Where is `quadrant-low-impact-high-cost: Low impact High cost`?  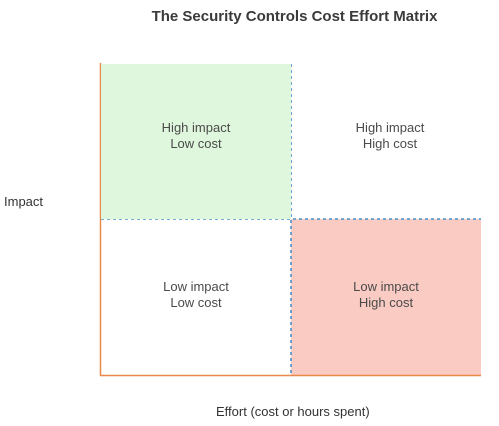 quadrant-low-impact-high-cost: Low impact High cost is located at coordinates (386, 297).